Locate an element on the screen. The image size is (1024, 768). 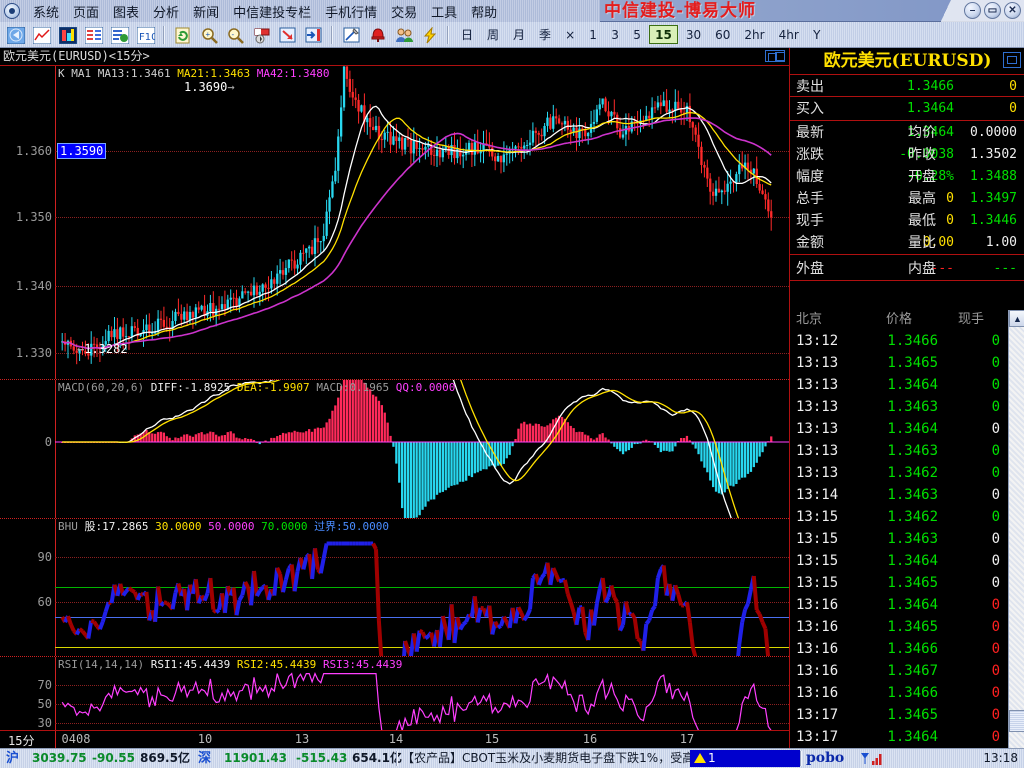
line-chart-icon is located at coordinates (41, 34).